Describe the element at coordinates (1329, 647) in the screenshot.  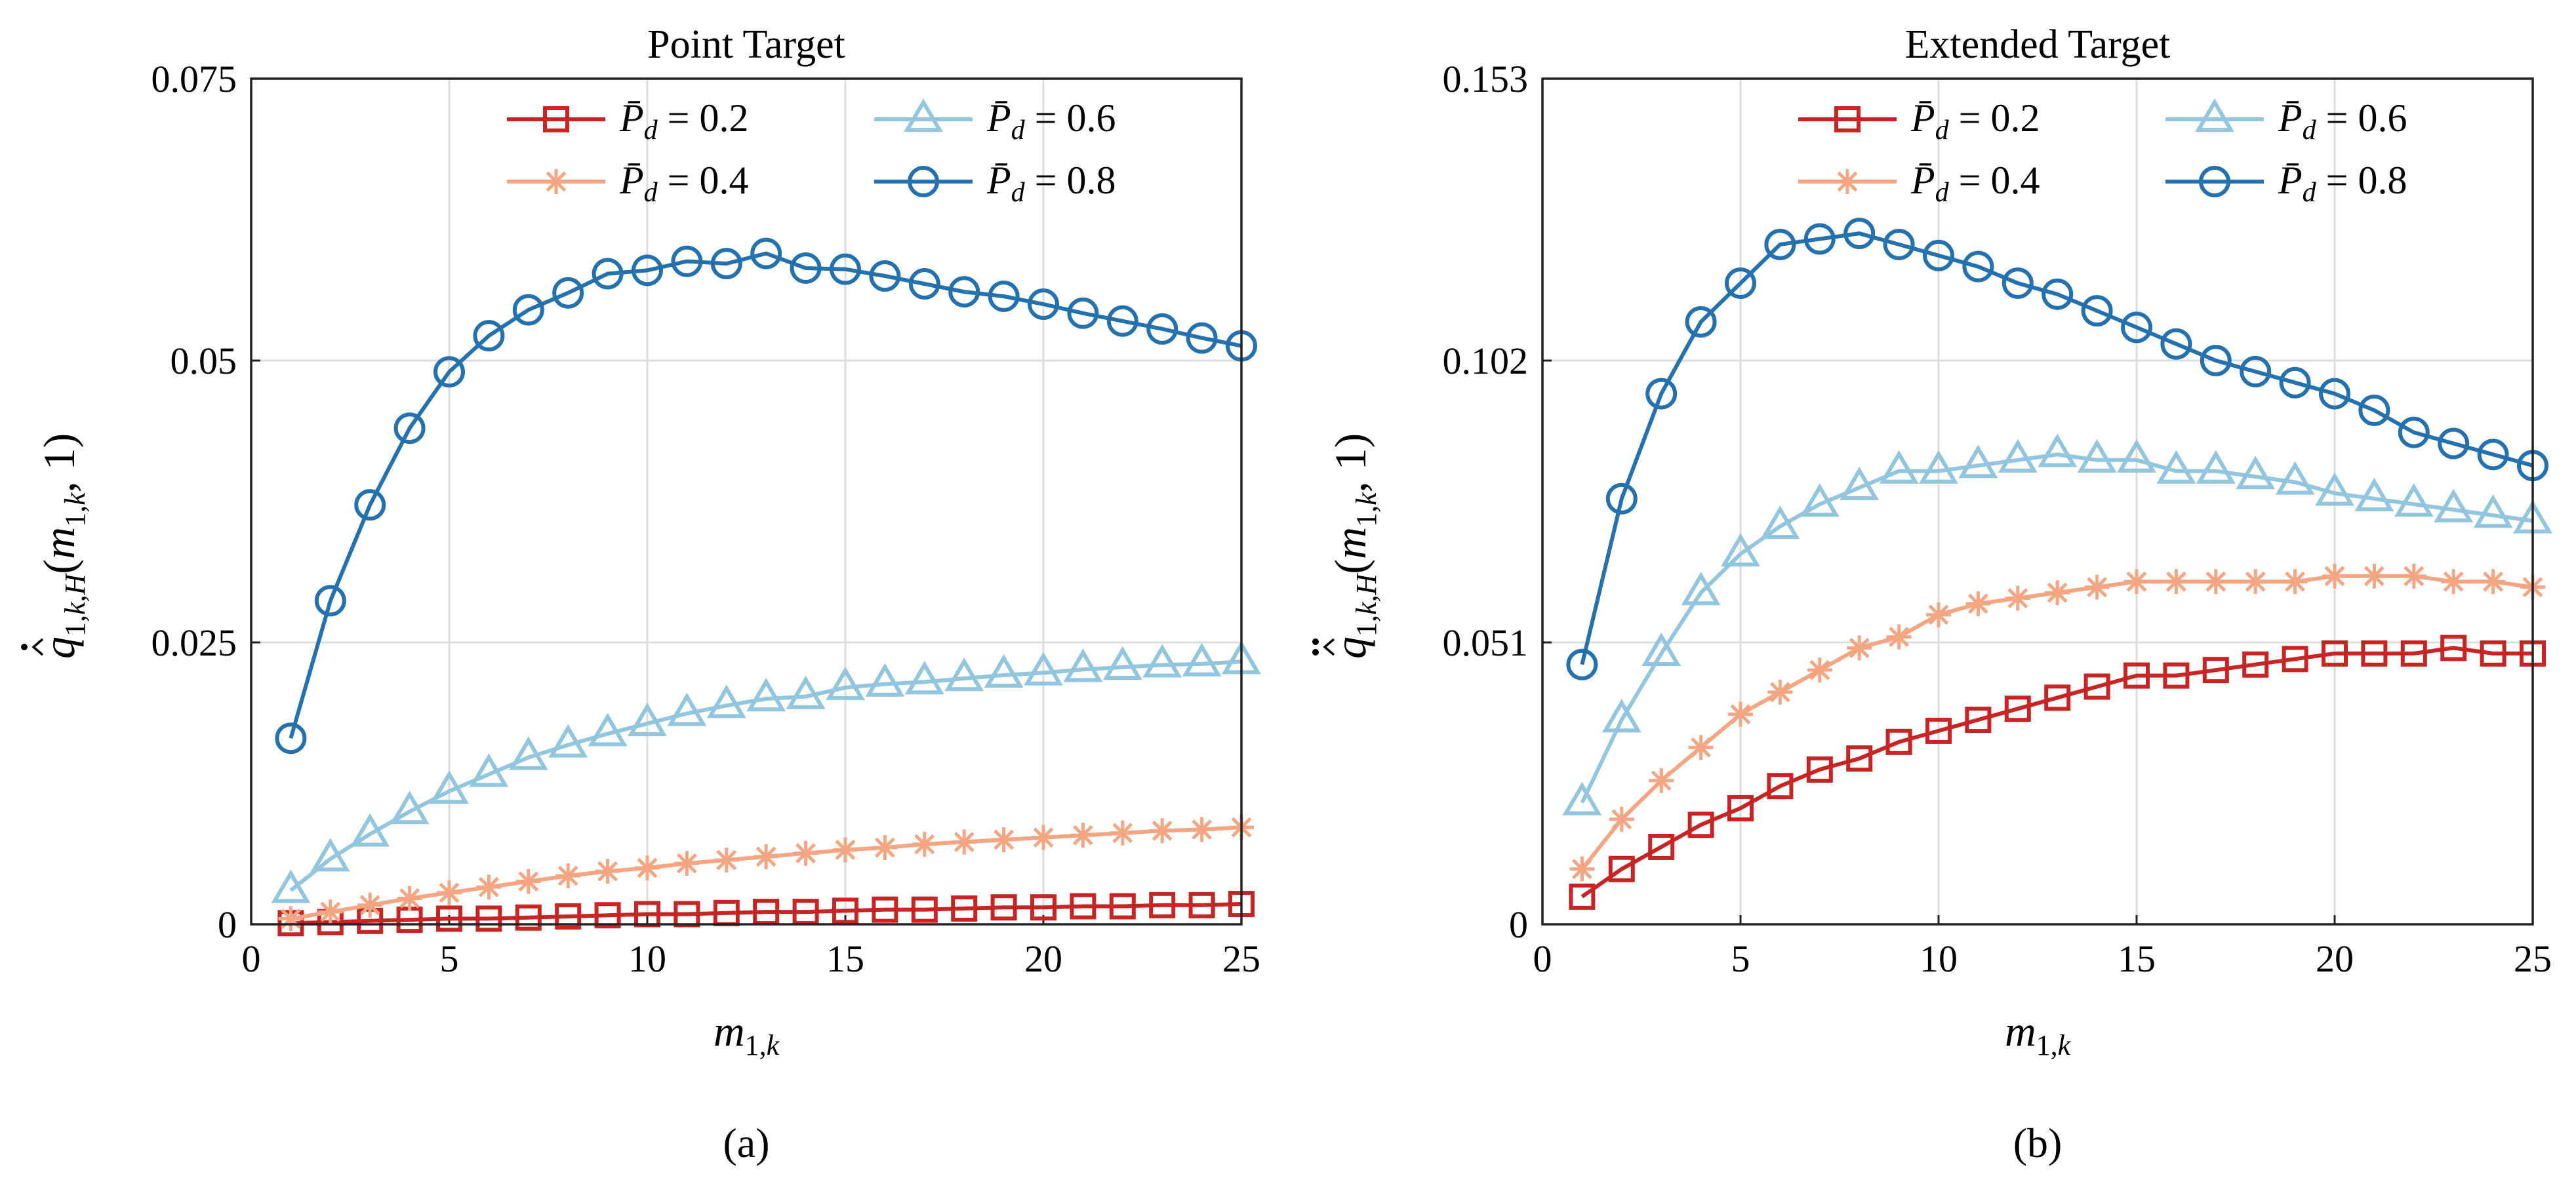
I see `hat-accent` at that location.